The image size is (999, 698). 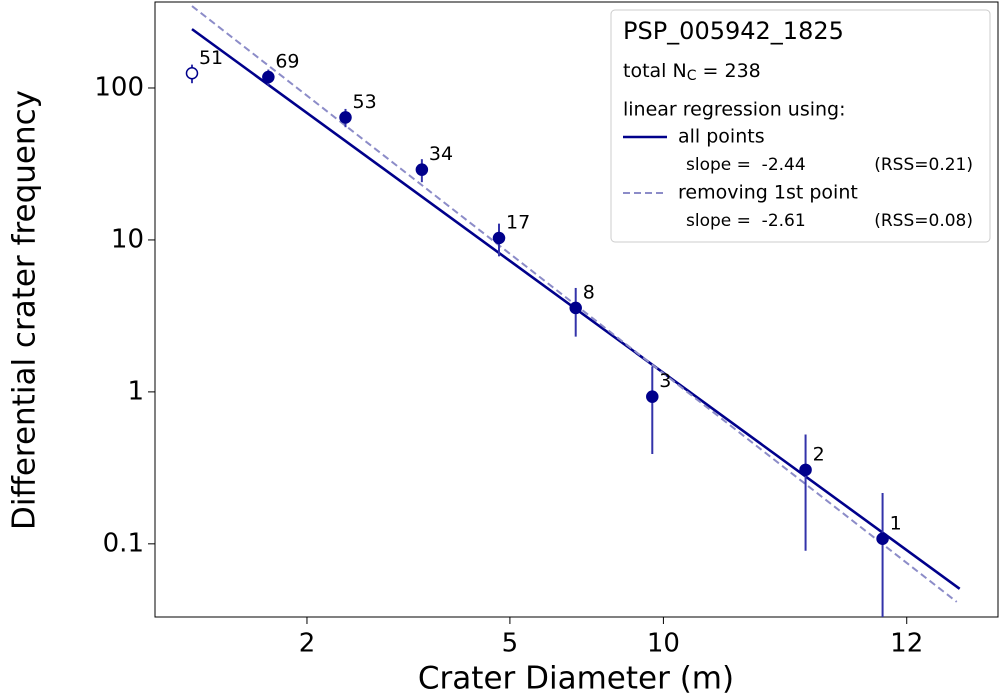 What do you see at coordinates (518, 222) in the screenshot?
I see `point-label: 17` at bounding box center [518, 222].